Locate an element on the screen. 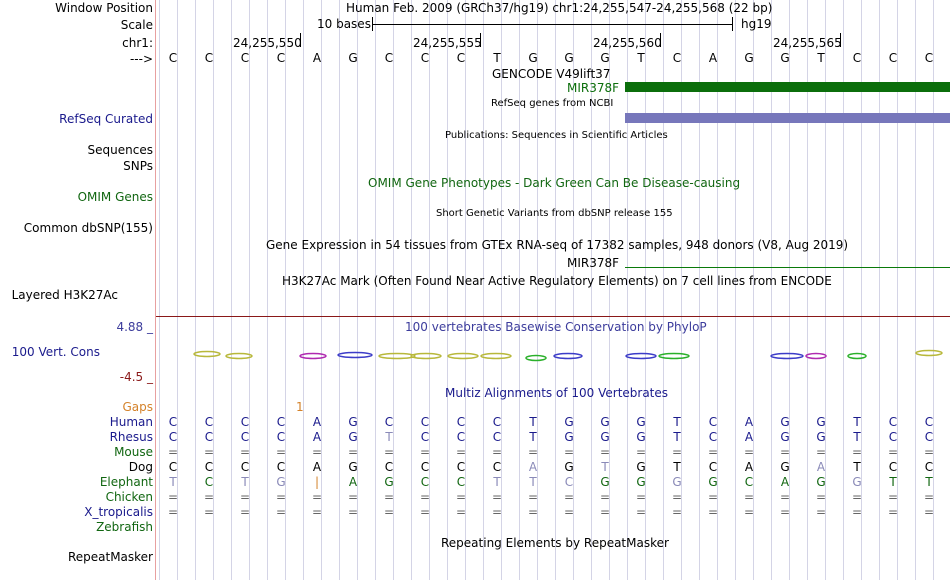 Image resolution: width=950 pixels, height=580 pixels. coord-label: 24,255,560 is located at coordinates (627, 43).